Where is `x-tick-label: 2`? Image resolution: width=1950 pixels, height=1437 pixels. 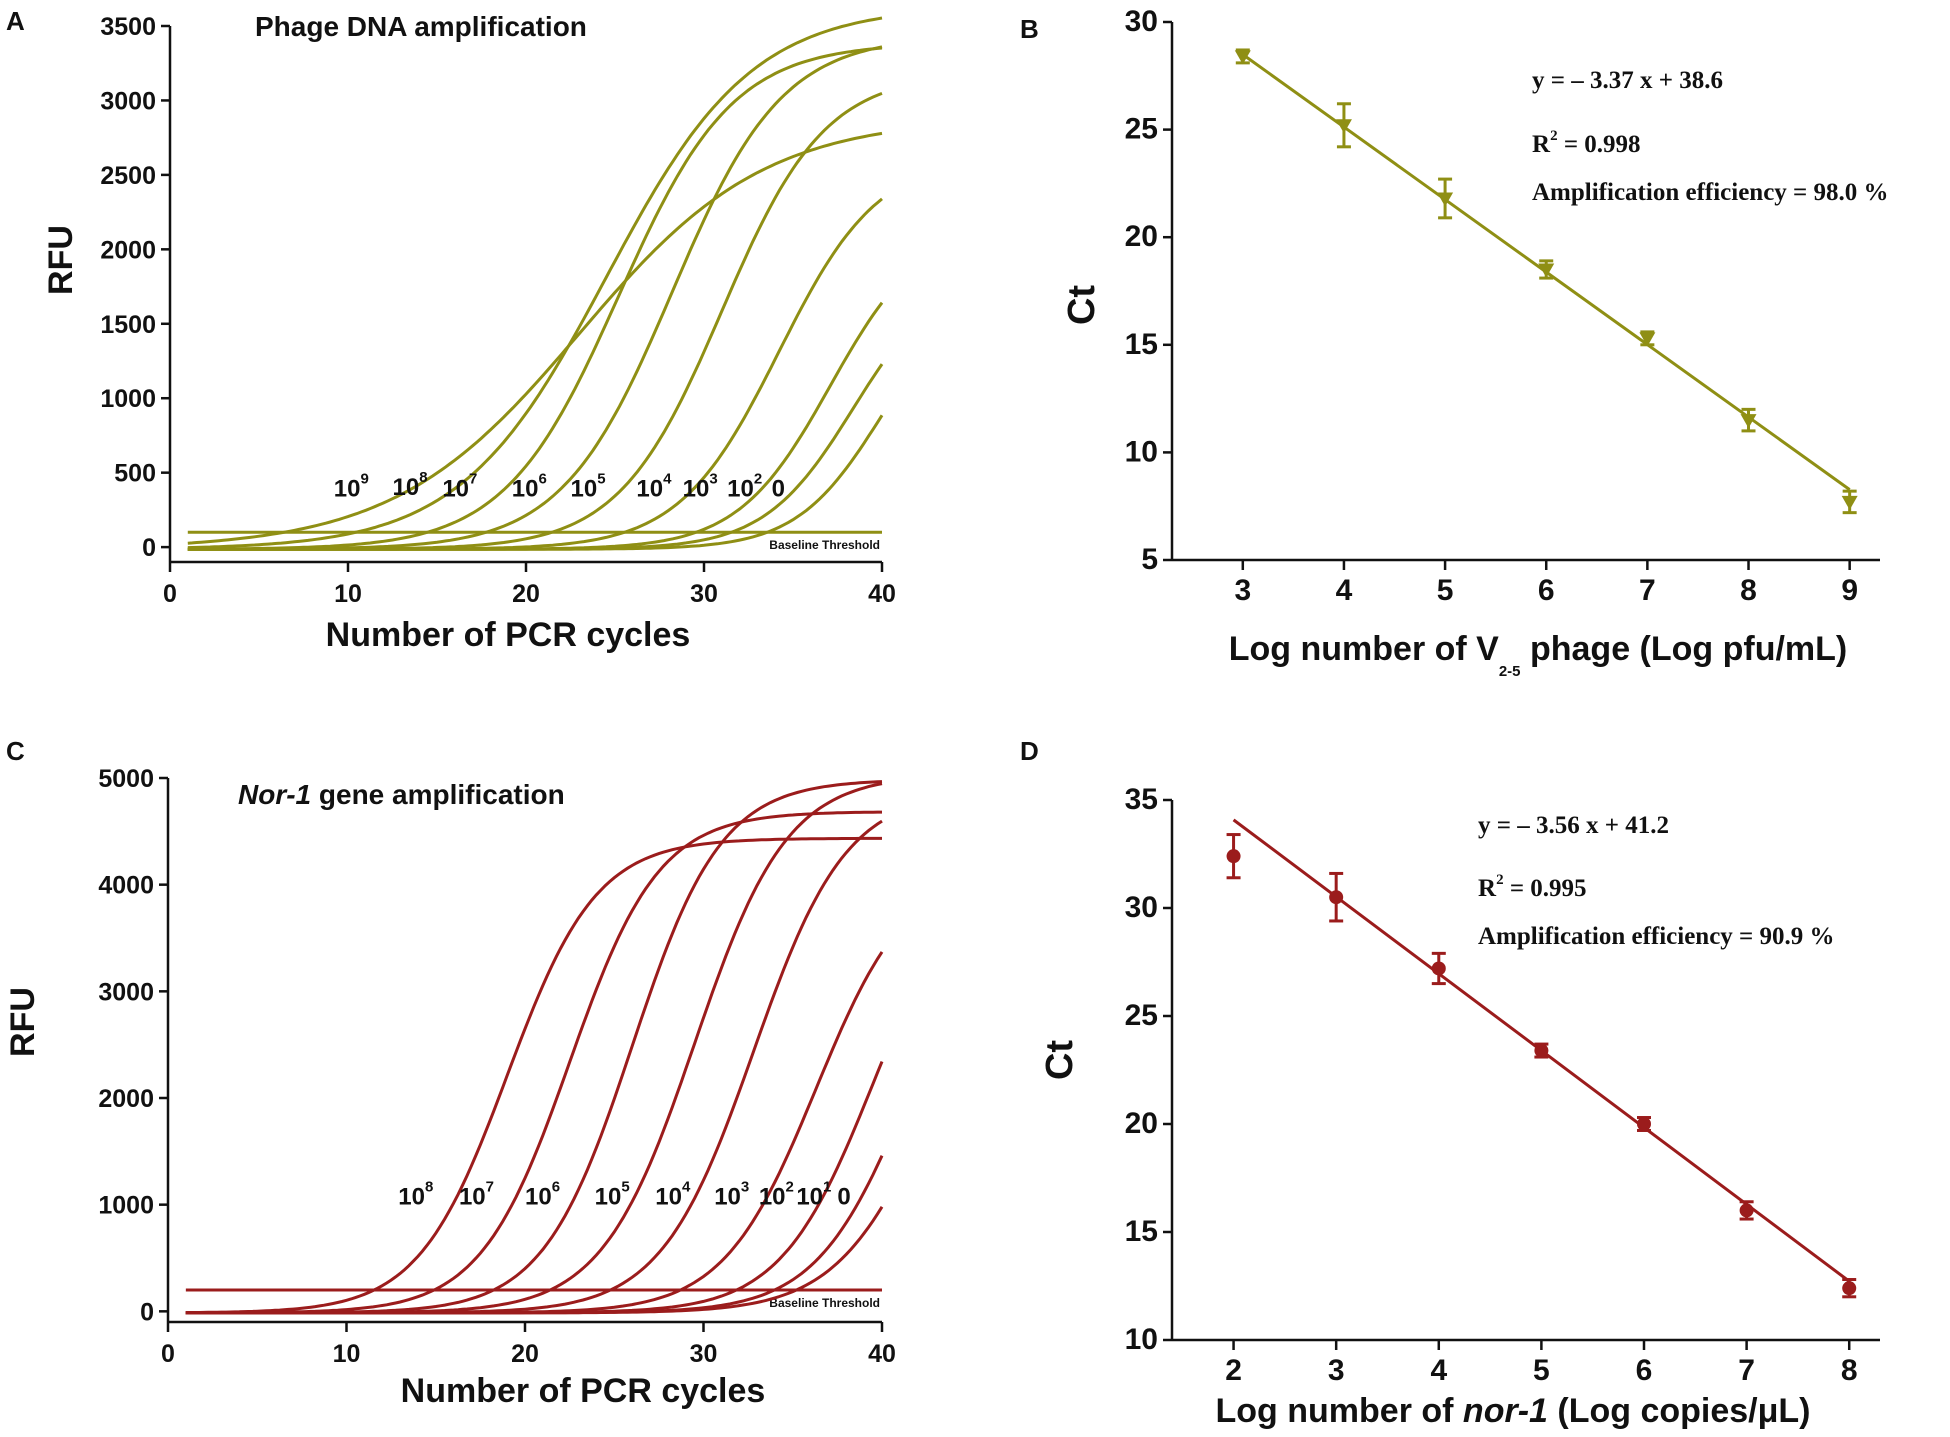
x-tick-label: 2 is located at coordinates (1233, 1370).